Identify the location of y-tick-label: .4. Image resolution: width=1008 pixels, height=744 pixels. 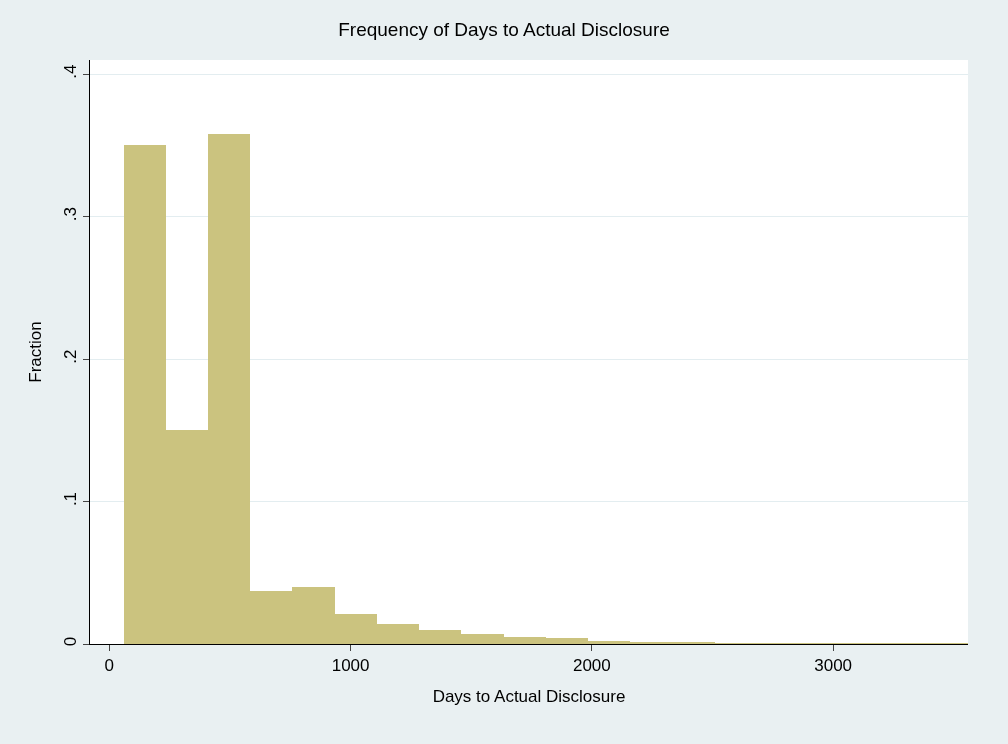
(71, 71).